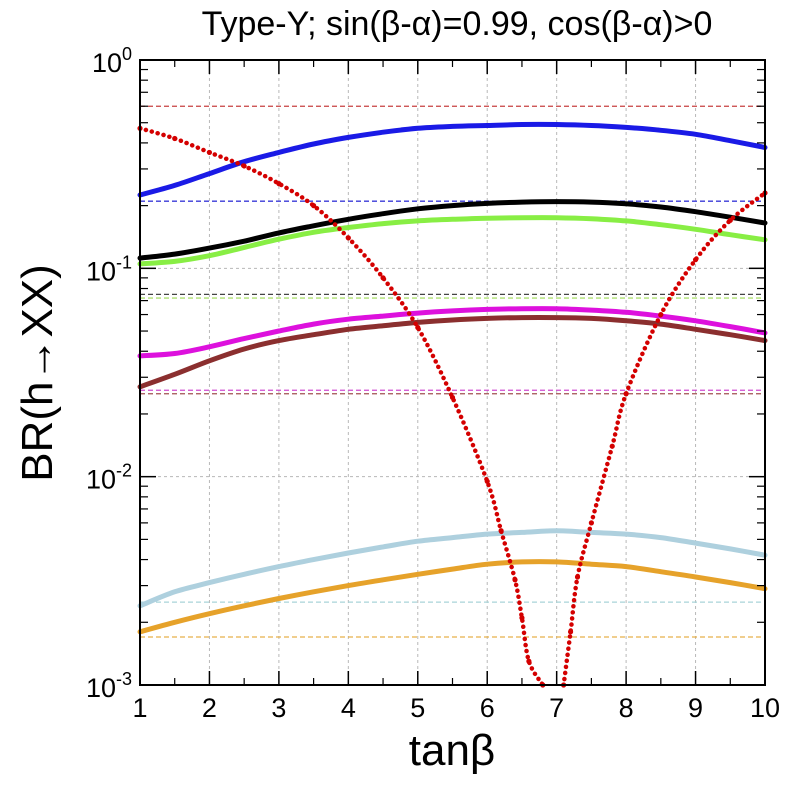 The height and width of the screenshot is (800, 800). I want to click on y-tick-label: 10⁻¹, so click(109, 269).